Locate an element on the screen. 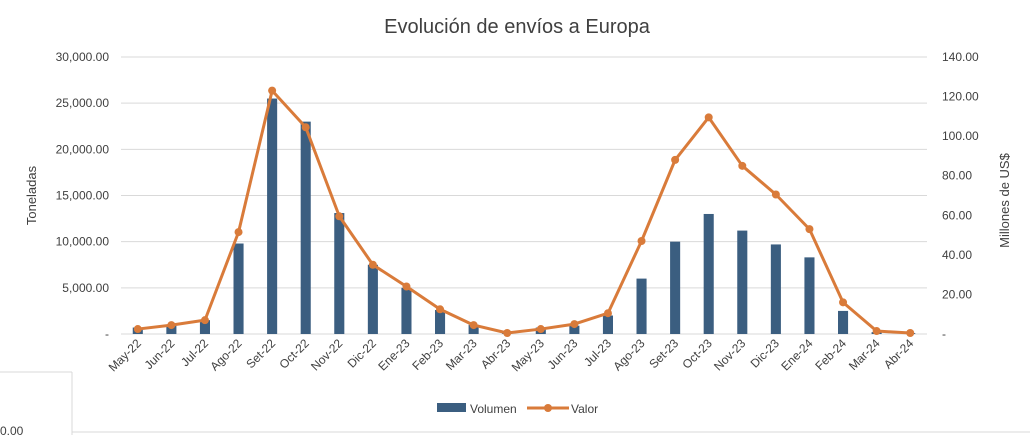 The image size is (1030, 435). x-tick-label: Jul-23 is located at coordinates (597, 352).